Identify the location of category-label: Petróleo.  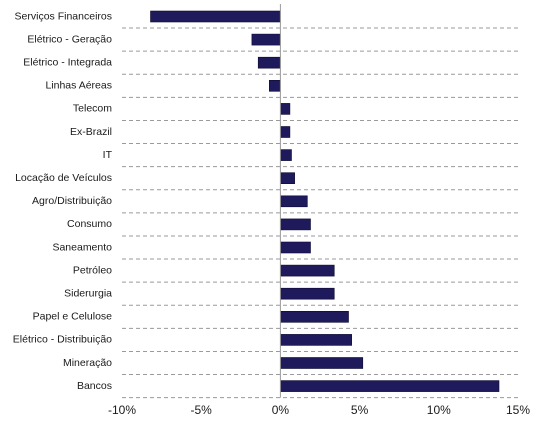
(92, 270).